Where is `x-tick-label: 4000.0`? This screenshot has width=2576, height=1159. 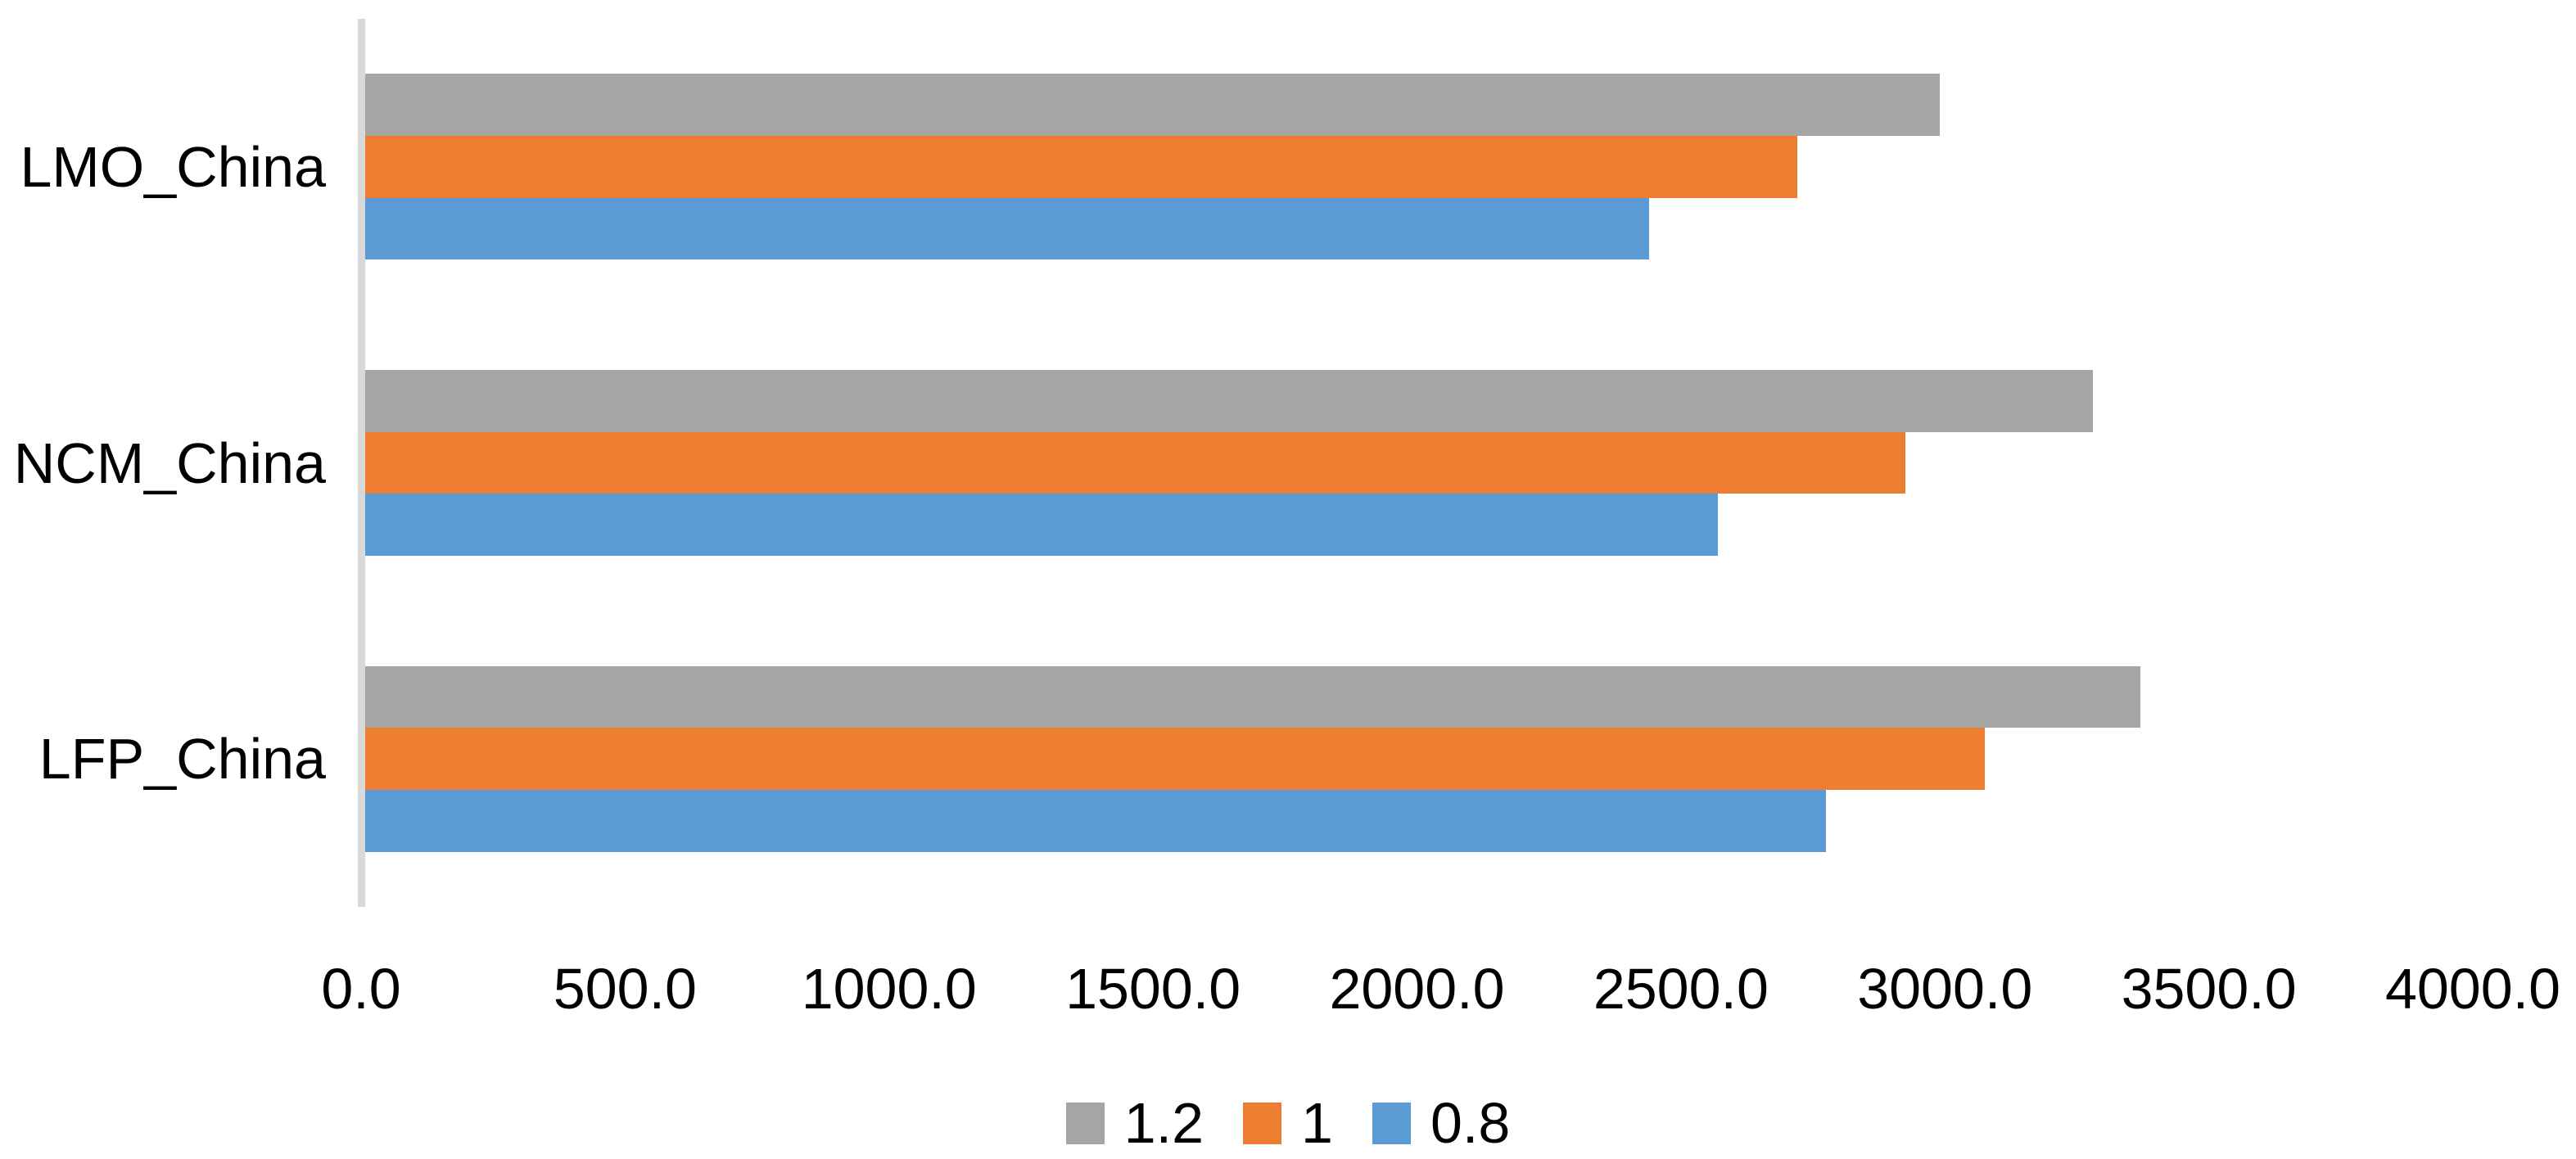
x-tick-label: 4000.0 is located at coordinates (2472, 989).